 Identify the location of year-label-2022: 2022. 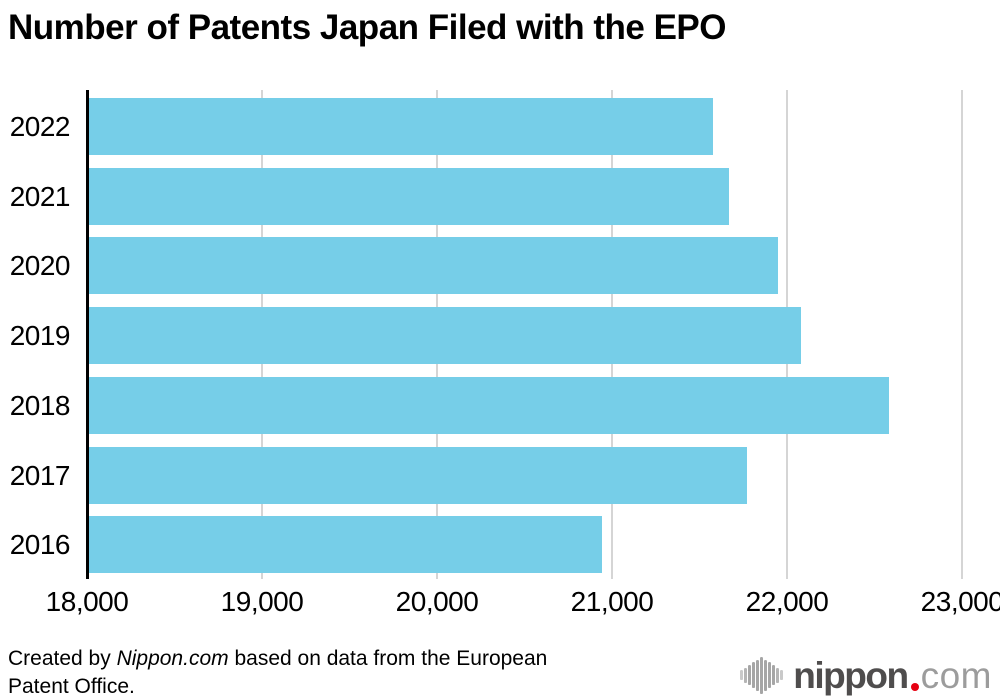
(40, 126).